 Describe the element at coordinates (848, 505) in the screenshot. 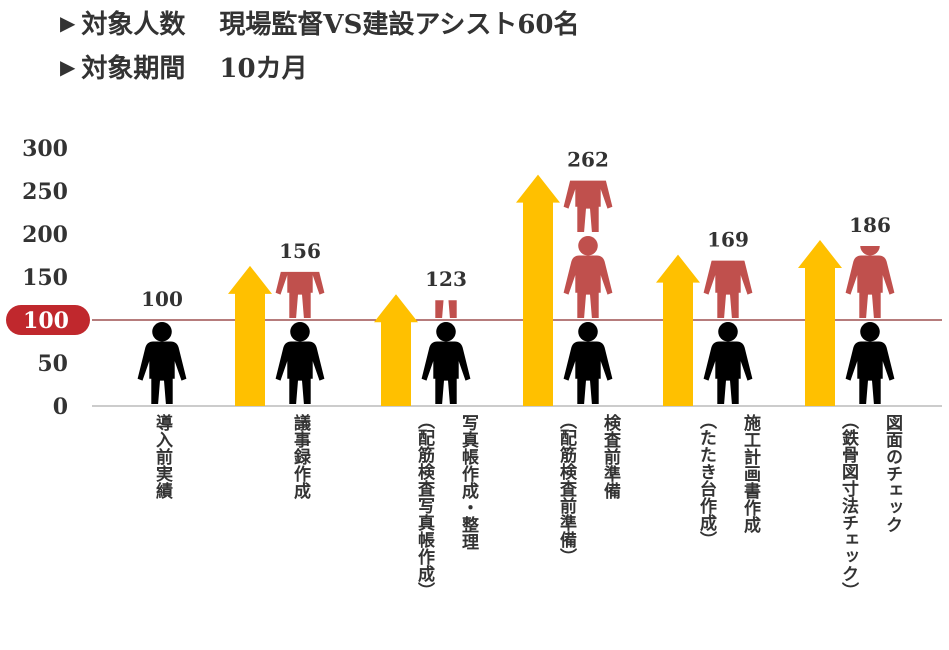

I see `category-sublabel: （鉄骨図寸法チェック）` at that location.